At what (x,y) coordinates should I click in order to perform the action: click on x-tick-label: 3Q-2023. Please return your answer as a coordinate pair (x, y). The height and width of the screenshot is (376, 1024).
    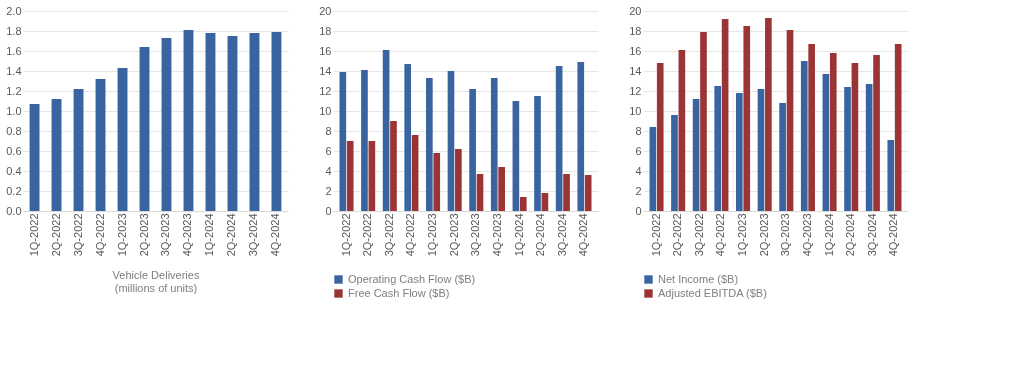
    Looking at the image, I should click on (475, 235).